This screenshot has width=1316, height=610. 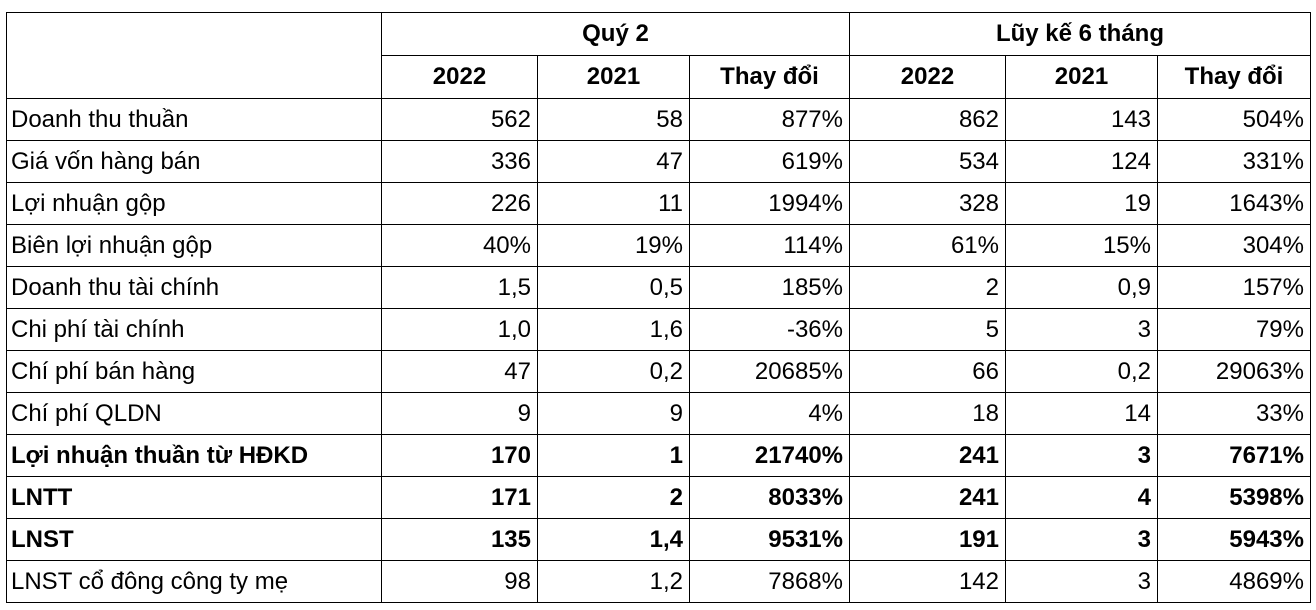 What do you see at coordinates (459, 287) in the screenshot?
I see `value-cell: 1,5` at bounding box center [459, 287].